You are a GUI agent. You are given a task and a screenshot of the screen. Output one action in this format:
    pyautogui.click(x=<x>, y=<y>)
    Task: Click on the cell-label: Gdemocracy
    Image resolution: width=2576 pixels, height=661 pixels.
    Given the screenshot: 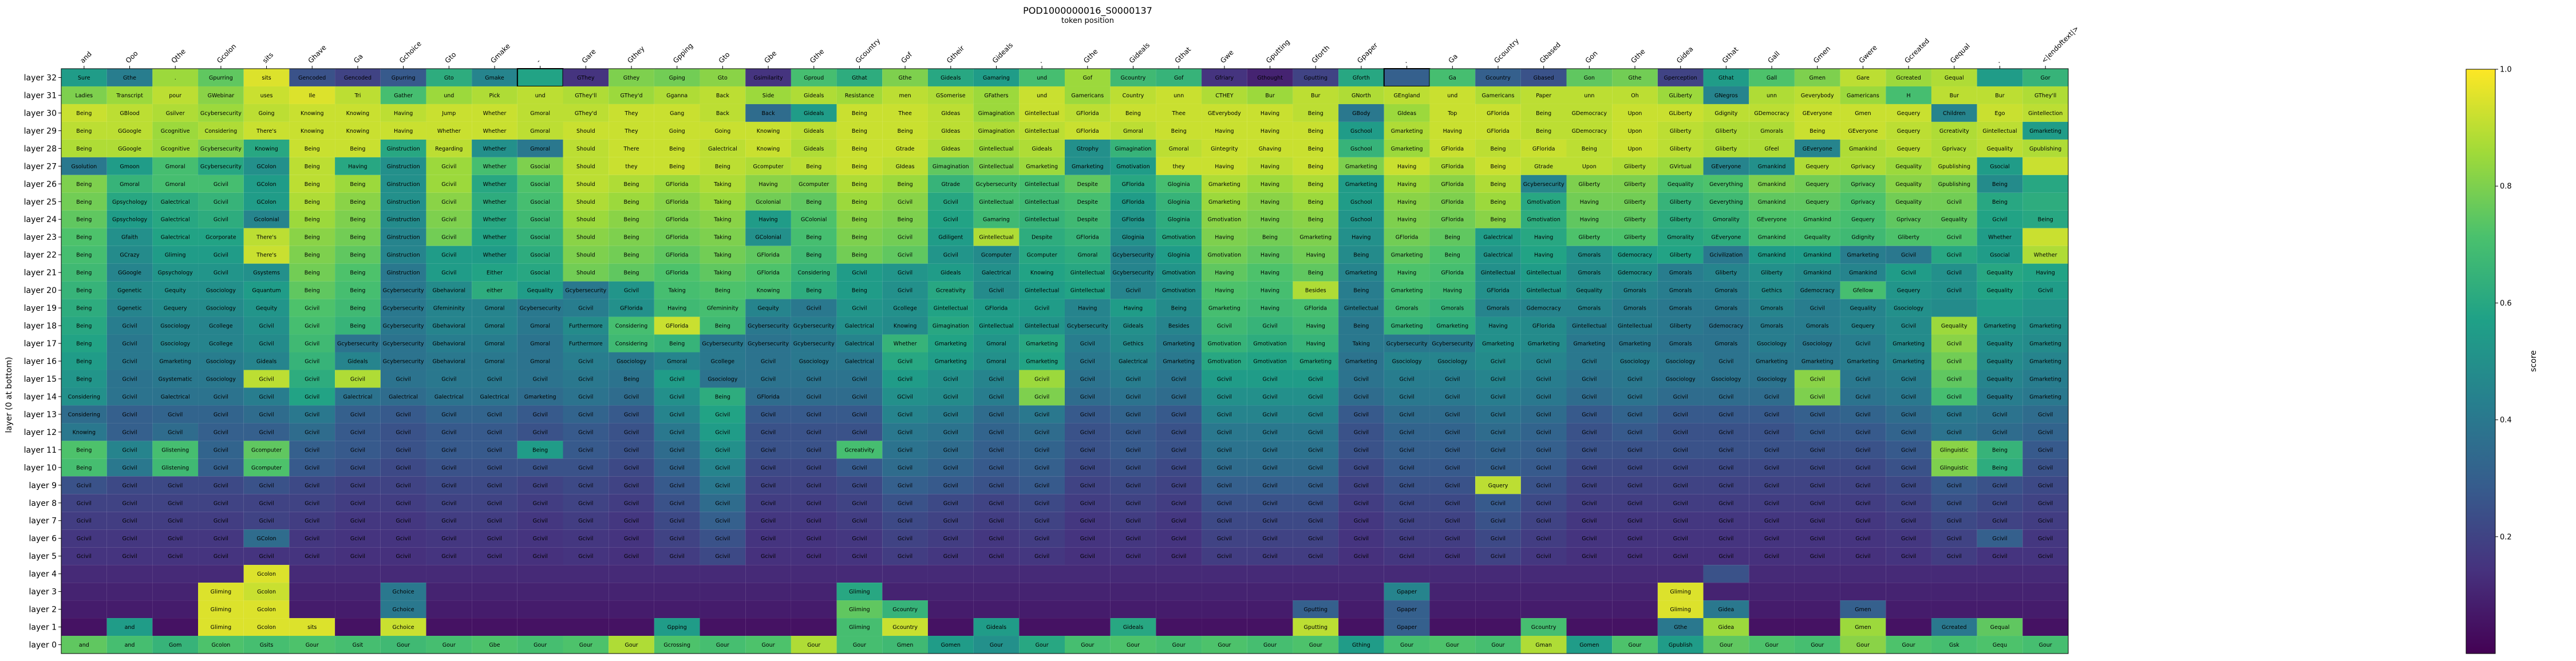 What is the action you would take?
    pyautogui.click(x=1635, y=273)
    